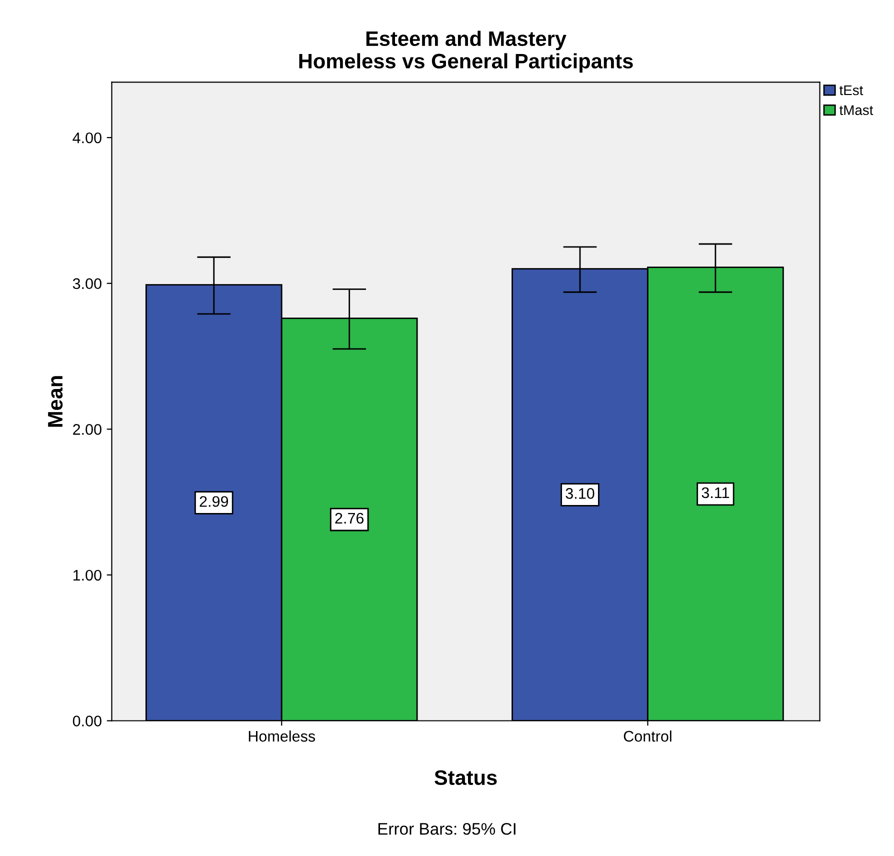 This screenshot has width=894, height=856. Describe the element at coordinates (87, 429) in the screenshot. I see `y-tick-label: 2.00` at that location.